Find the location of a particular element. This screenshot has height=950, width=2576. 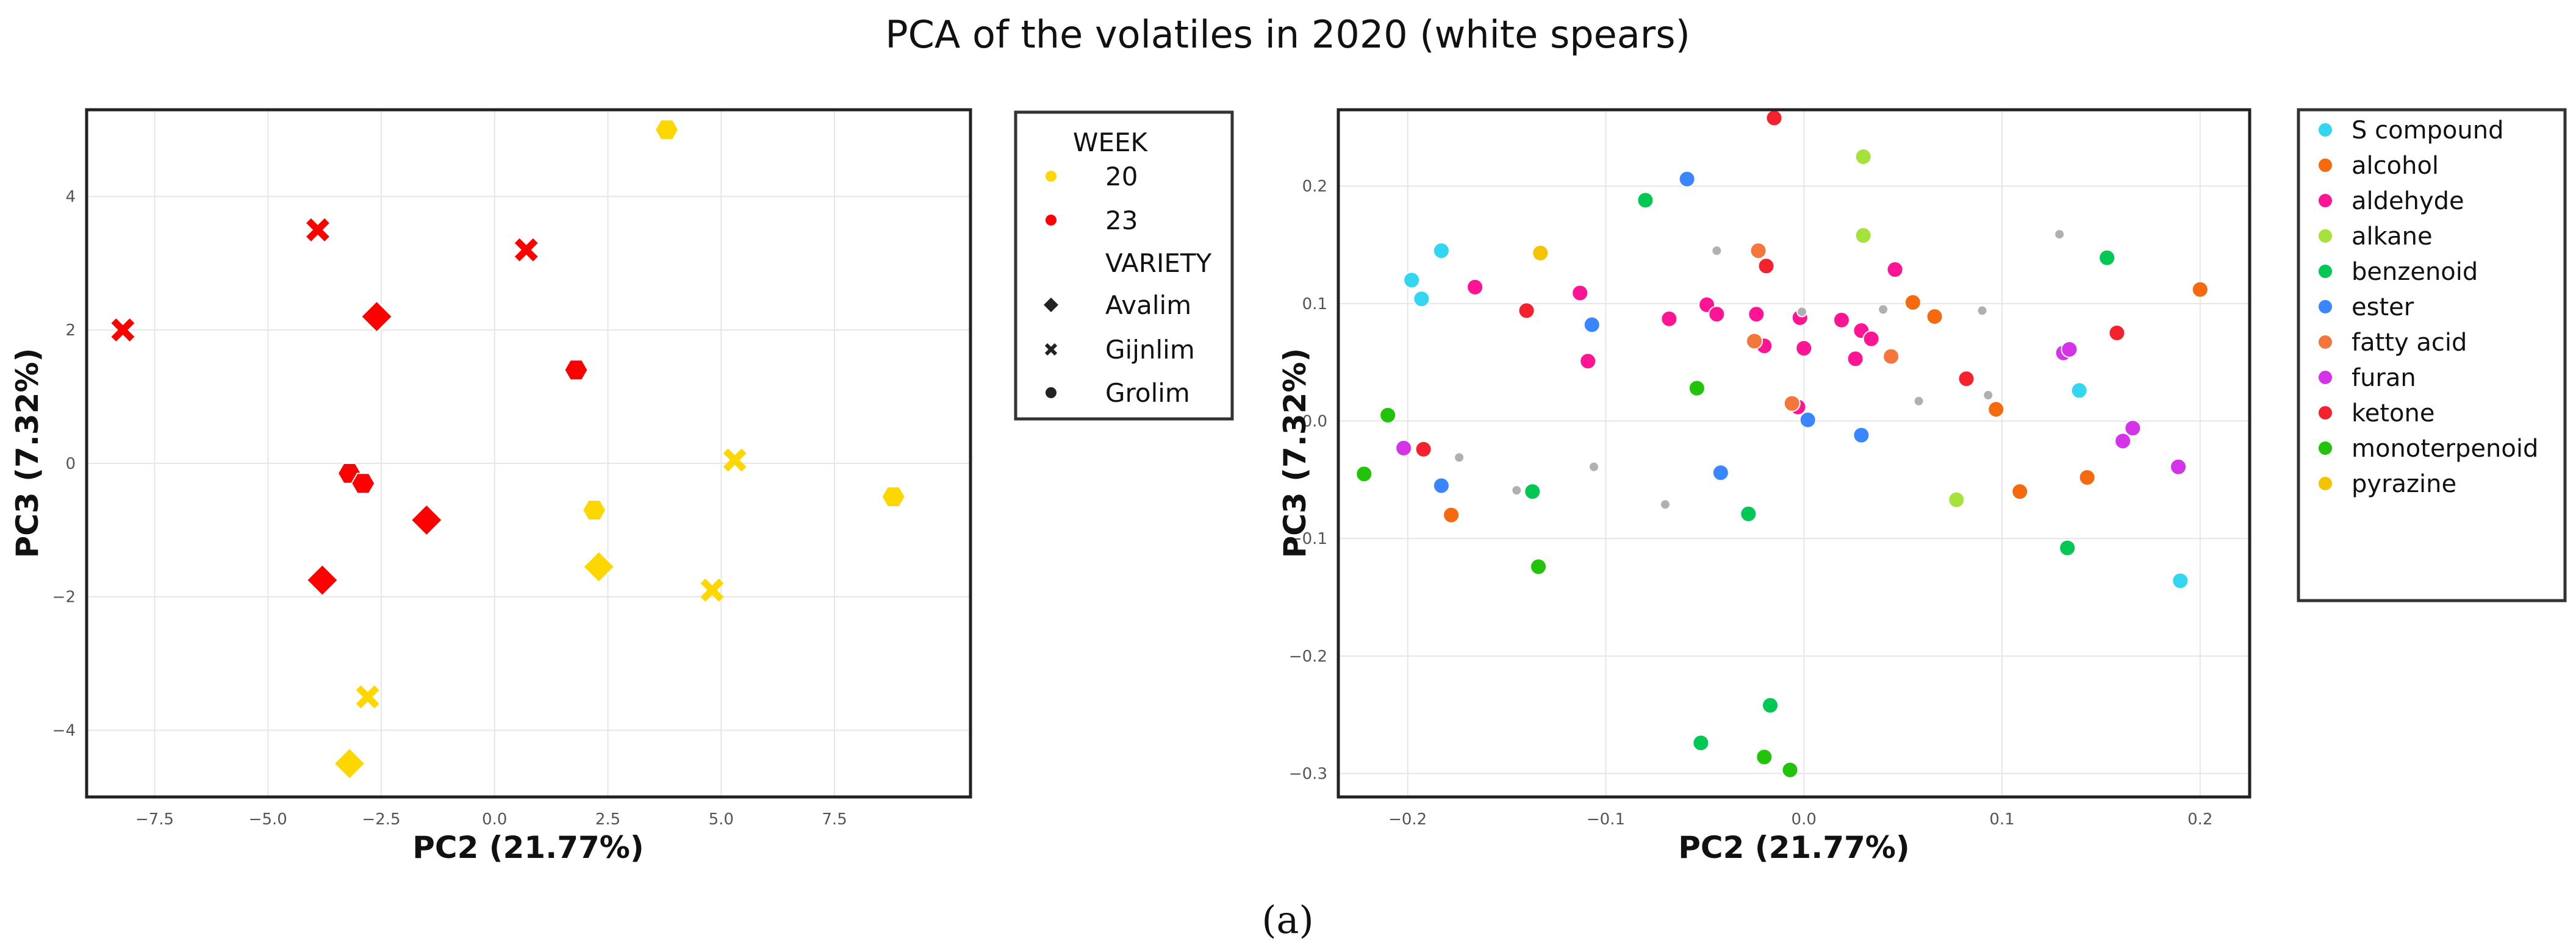

legend-monoterpenoid-marker is located at coordinates (2325, 448).